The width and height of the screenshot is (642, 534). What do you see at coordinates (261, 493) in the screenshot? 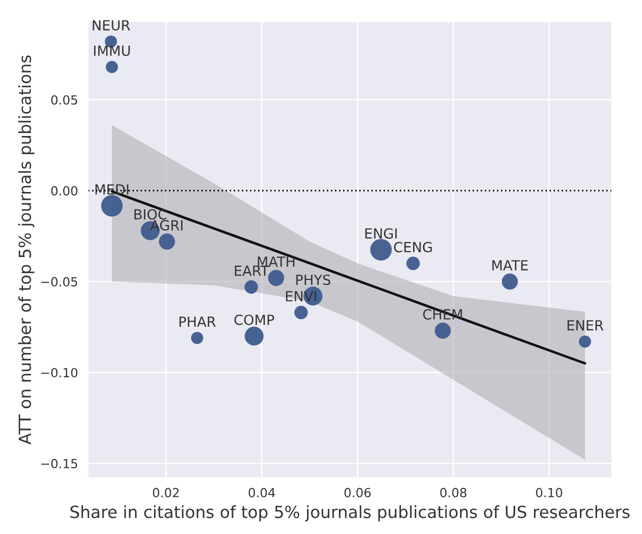
I see `x-tick-label: 0.04` at bounding box center [261, 493].